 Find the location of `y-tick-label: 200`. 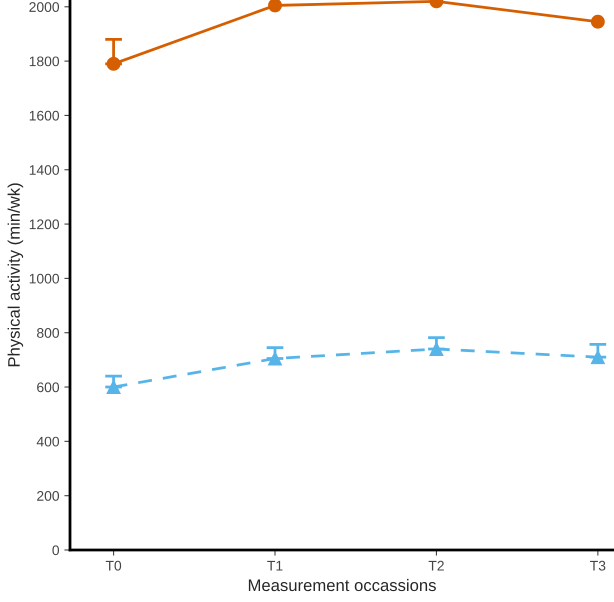

y-tick-label: 200 is located at coordinates (48, 496).